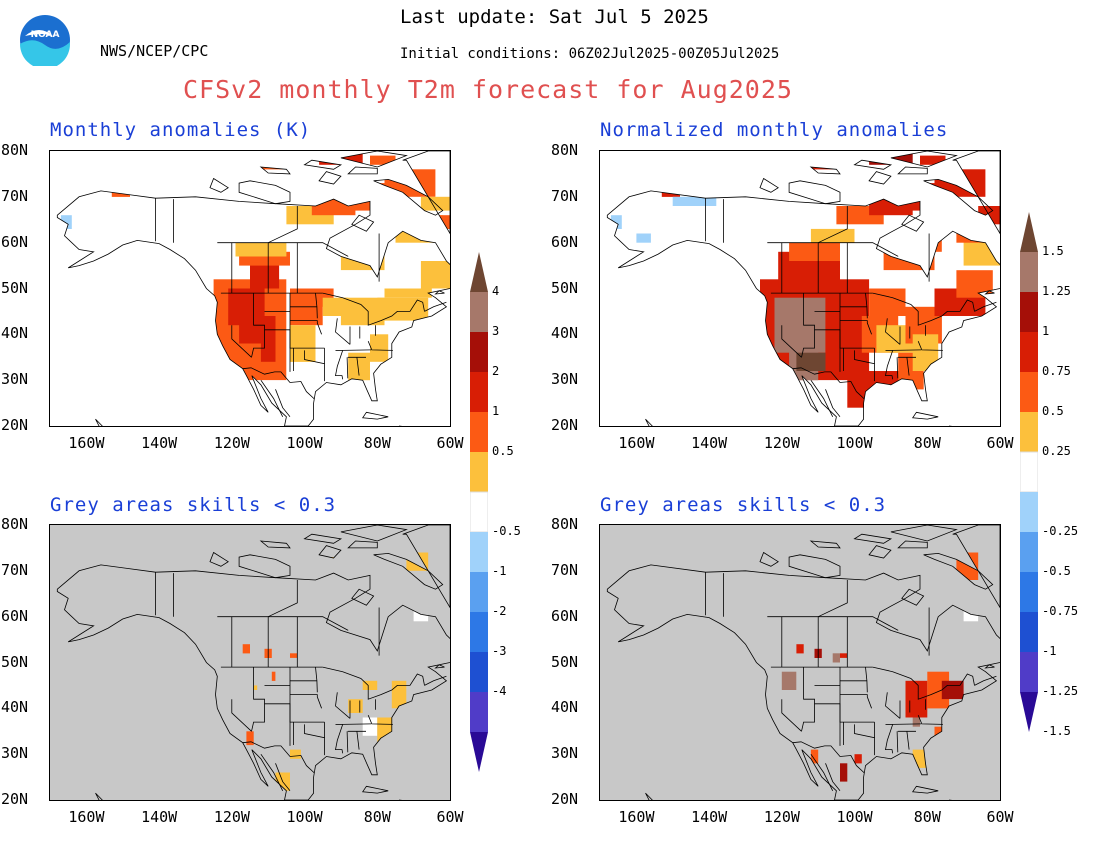 This screenshot has height=850, width=1100. I want to click on map-skill-anomaly, so click(250, 662).